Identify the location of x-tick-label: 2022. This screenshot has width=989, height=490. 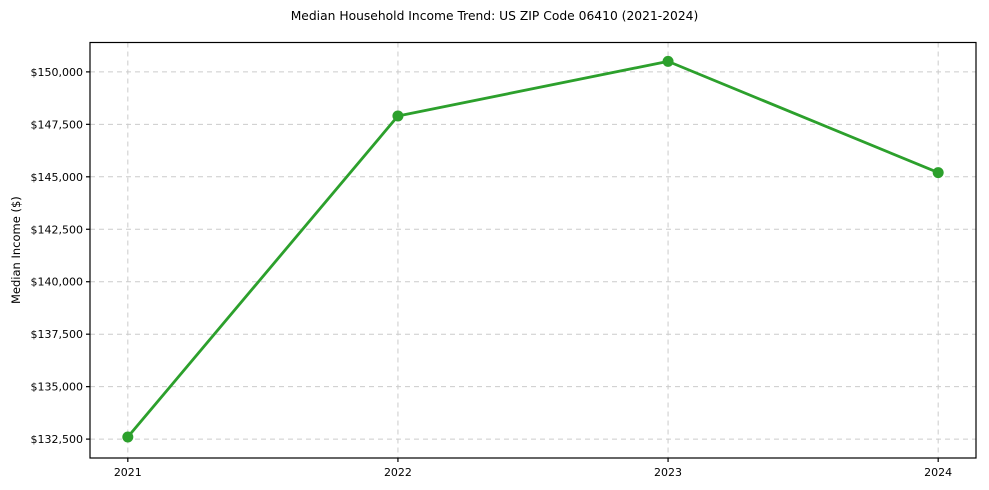
(398, 472).